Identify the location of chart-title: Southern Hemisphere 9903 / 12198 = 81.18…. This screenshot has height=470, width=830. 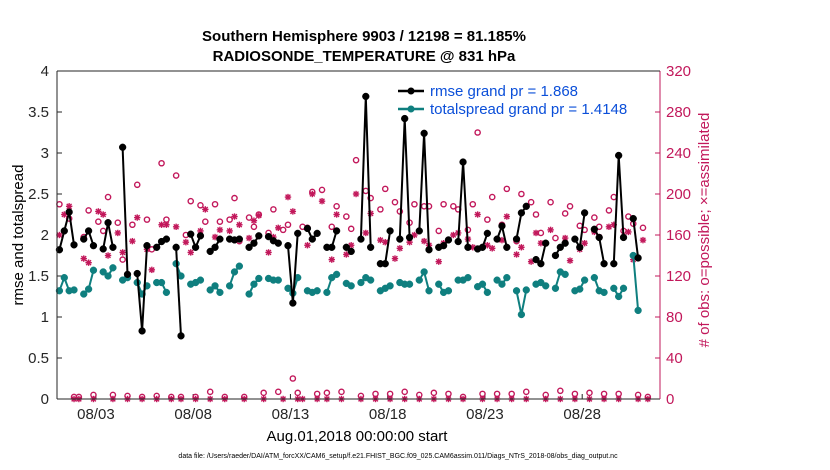
(364, 36).